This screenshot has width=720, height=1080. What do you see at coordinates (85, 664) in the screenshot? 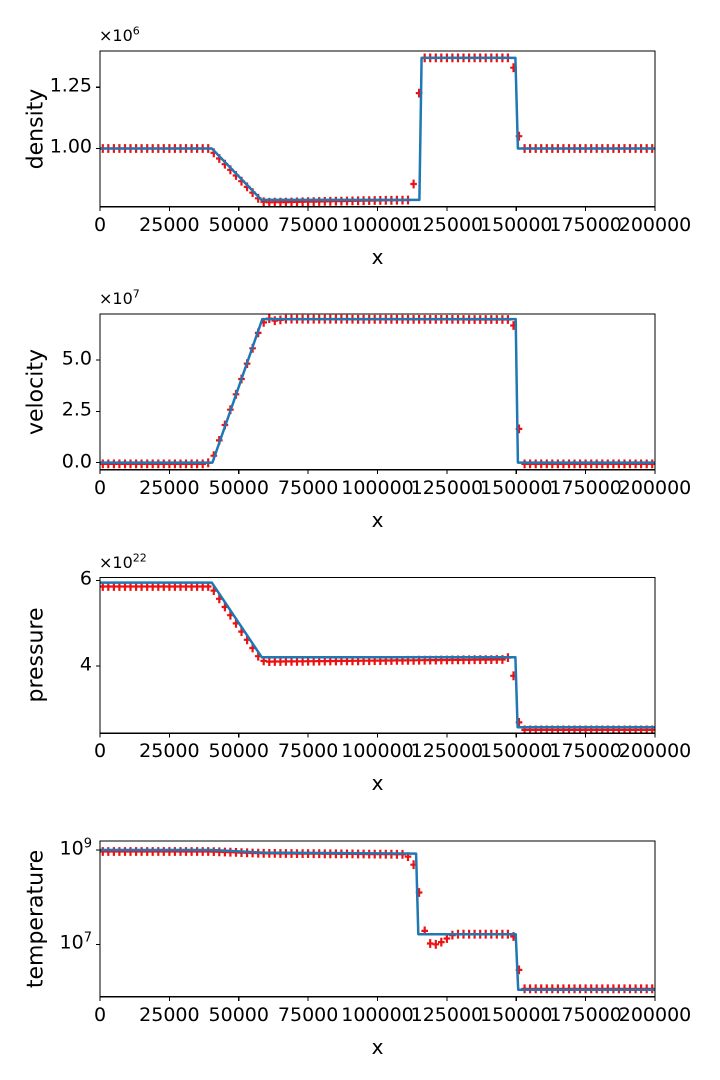
I see `y-tick-label: 4` at bounding box center [85, 664].